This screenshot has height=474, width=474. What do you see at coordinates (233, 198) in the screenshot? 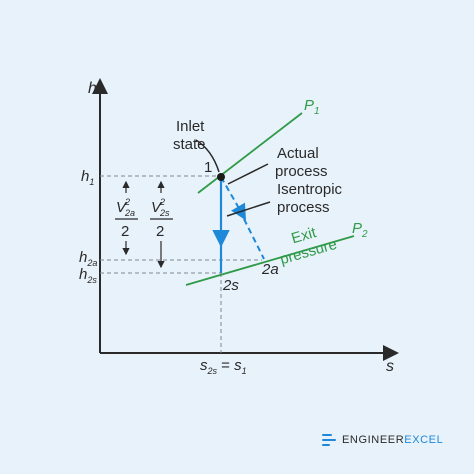
I see `actual-process-arrow` at bounding box center [233, 198].